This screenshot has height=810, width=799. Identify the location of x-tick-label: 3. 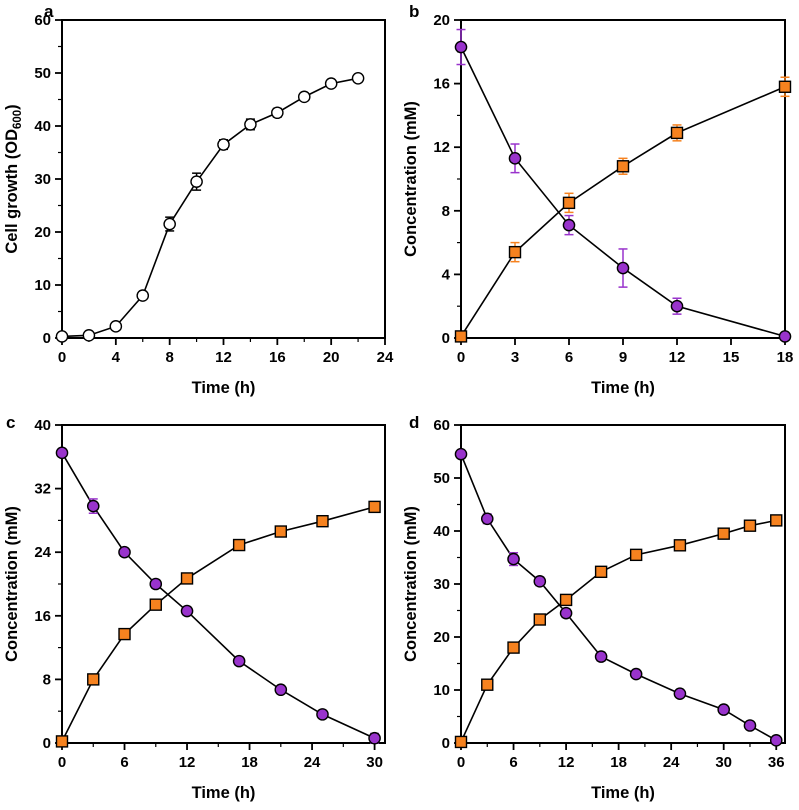
(515, 357).